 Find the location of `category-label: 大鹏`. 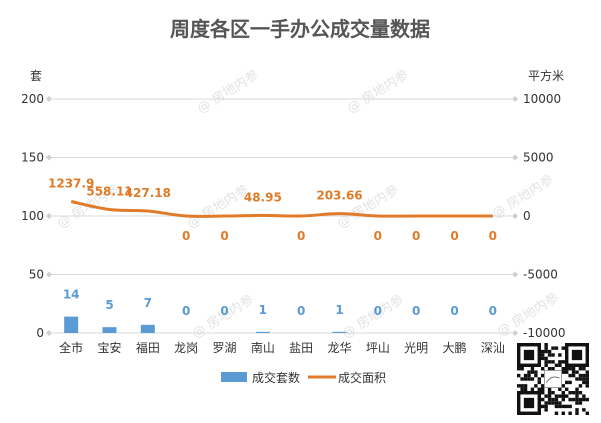

category-label: 大鹏 is located at coordinates (454, 348).